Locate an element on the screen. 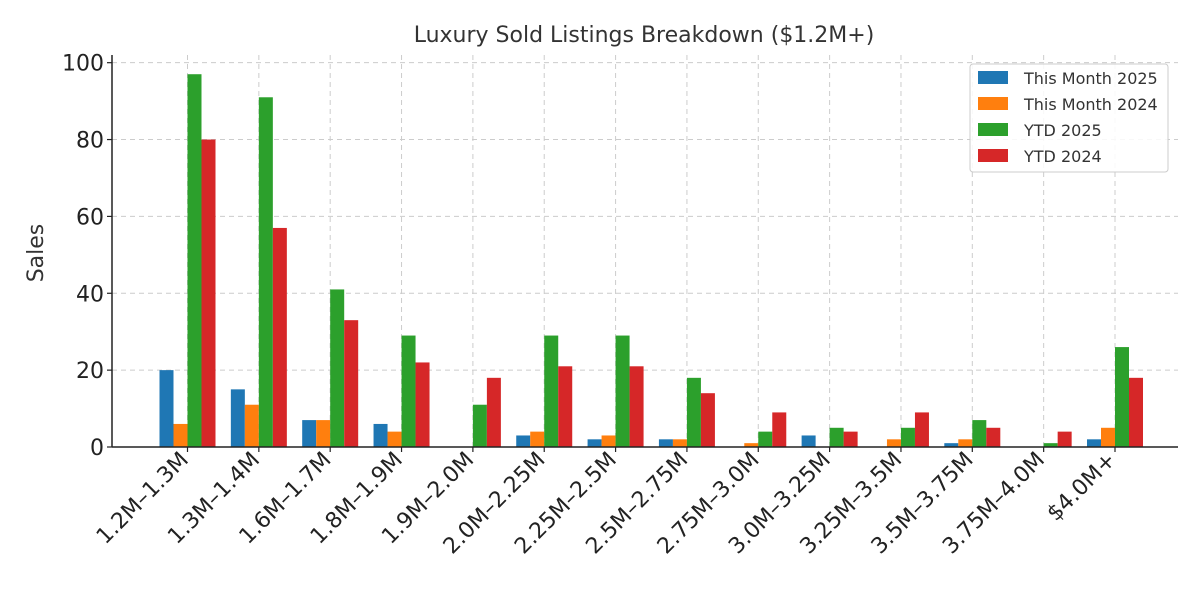 This screenshot has height=600, width=1200. y-tick-label: 100 is located at coordinates (83, 64).